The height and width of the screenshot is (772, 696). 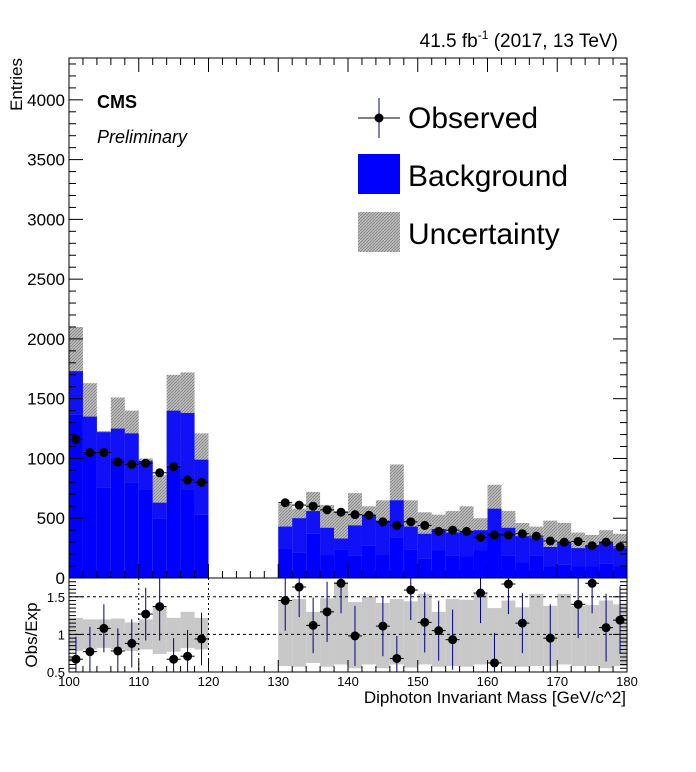 I want to click on ratio-y-tick-label: 1.5, so click(x=56, y=597).